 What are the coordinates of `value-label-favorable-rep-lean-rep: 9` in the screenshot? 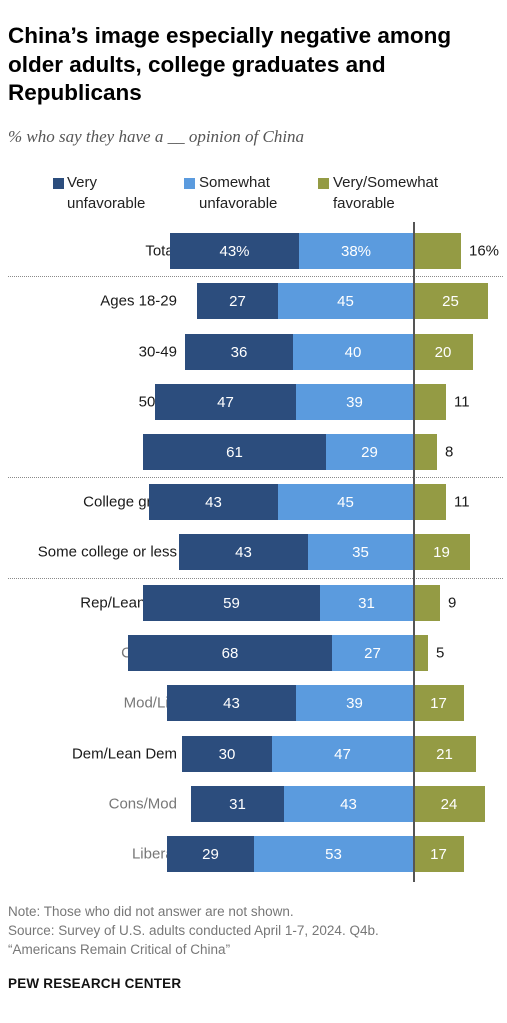 It's located at (452, 603).